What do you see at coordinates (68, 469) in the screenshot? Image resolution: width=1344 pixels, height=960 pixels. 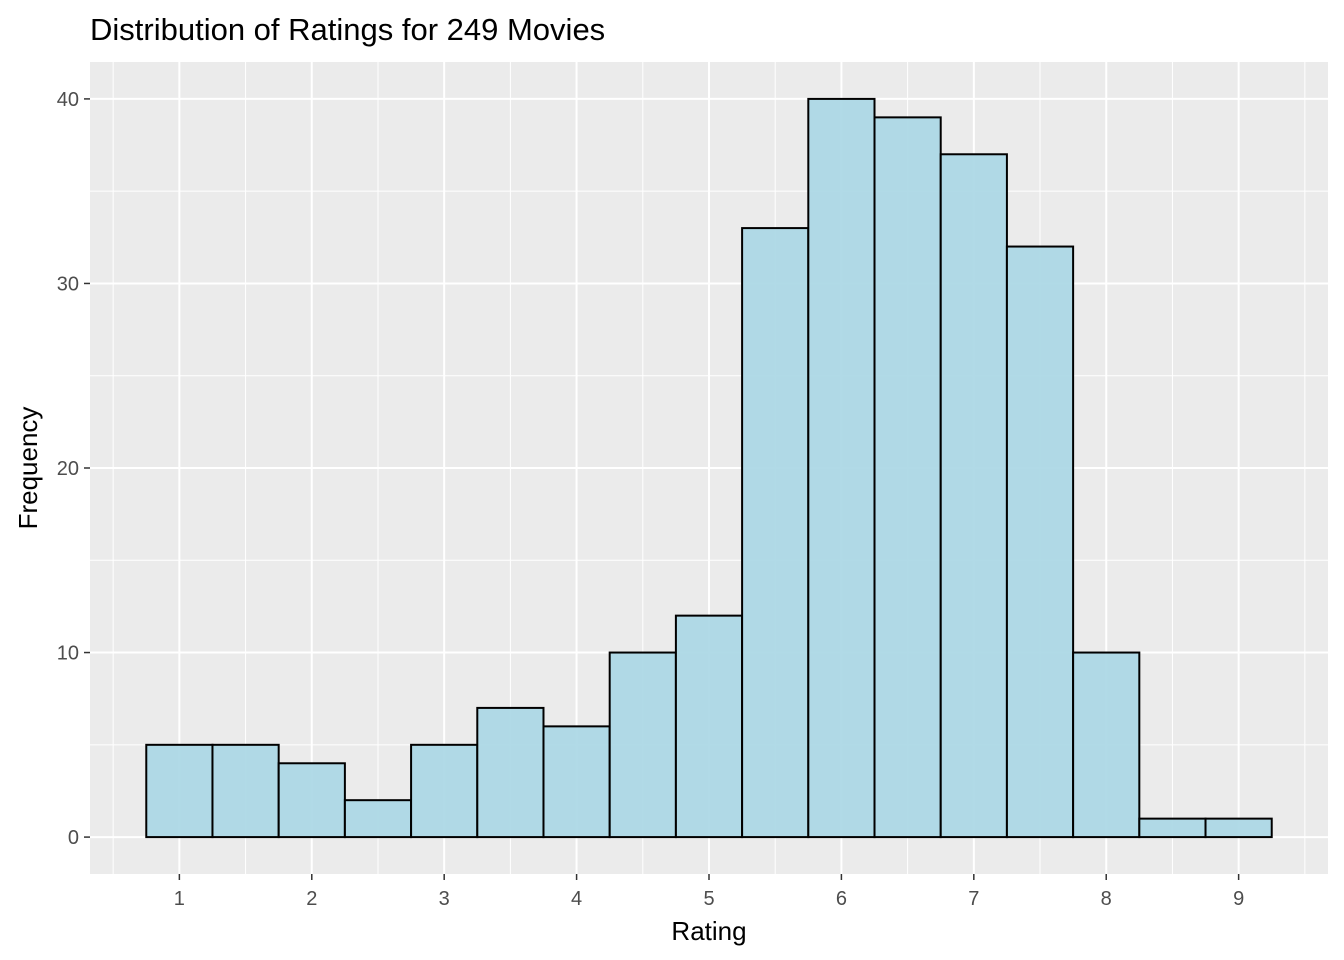 I see `y-tick-label: 20` at bounding box center [68, 469].